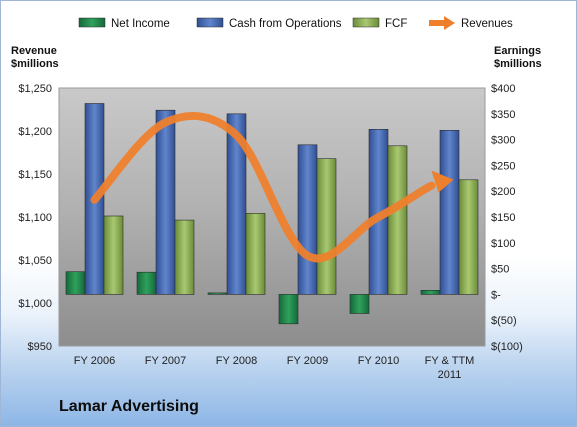 Image resolution: width=577 pixels, height=427 pixels. I want to click on right-tick-label: $-, so click(496, 295).